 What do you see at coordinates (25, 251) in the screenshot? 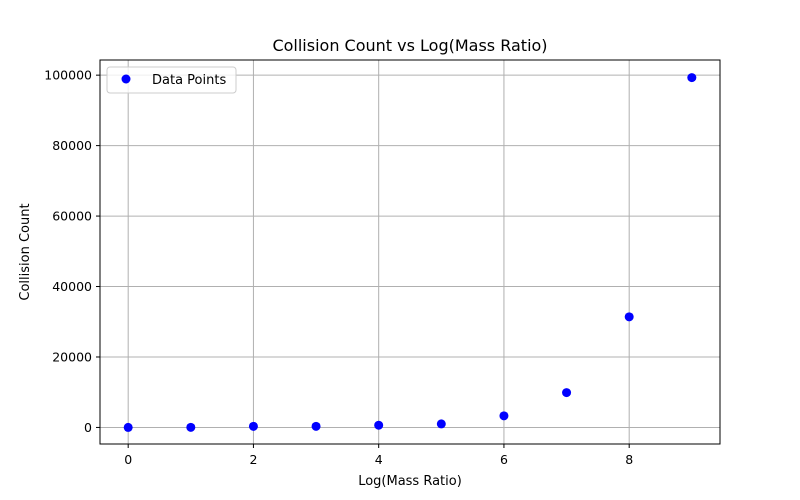
I see `y-axis-label: Collision Count` at bounding box center [25, 251].